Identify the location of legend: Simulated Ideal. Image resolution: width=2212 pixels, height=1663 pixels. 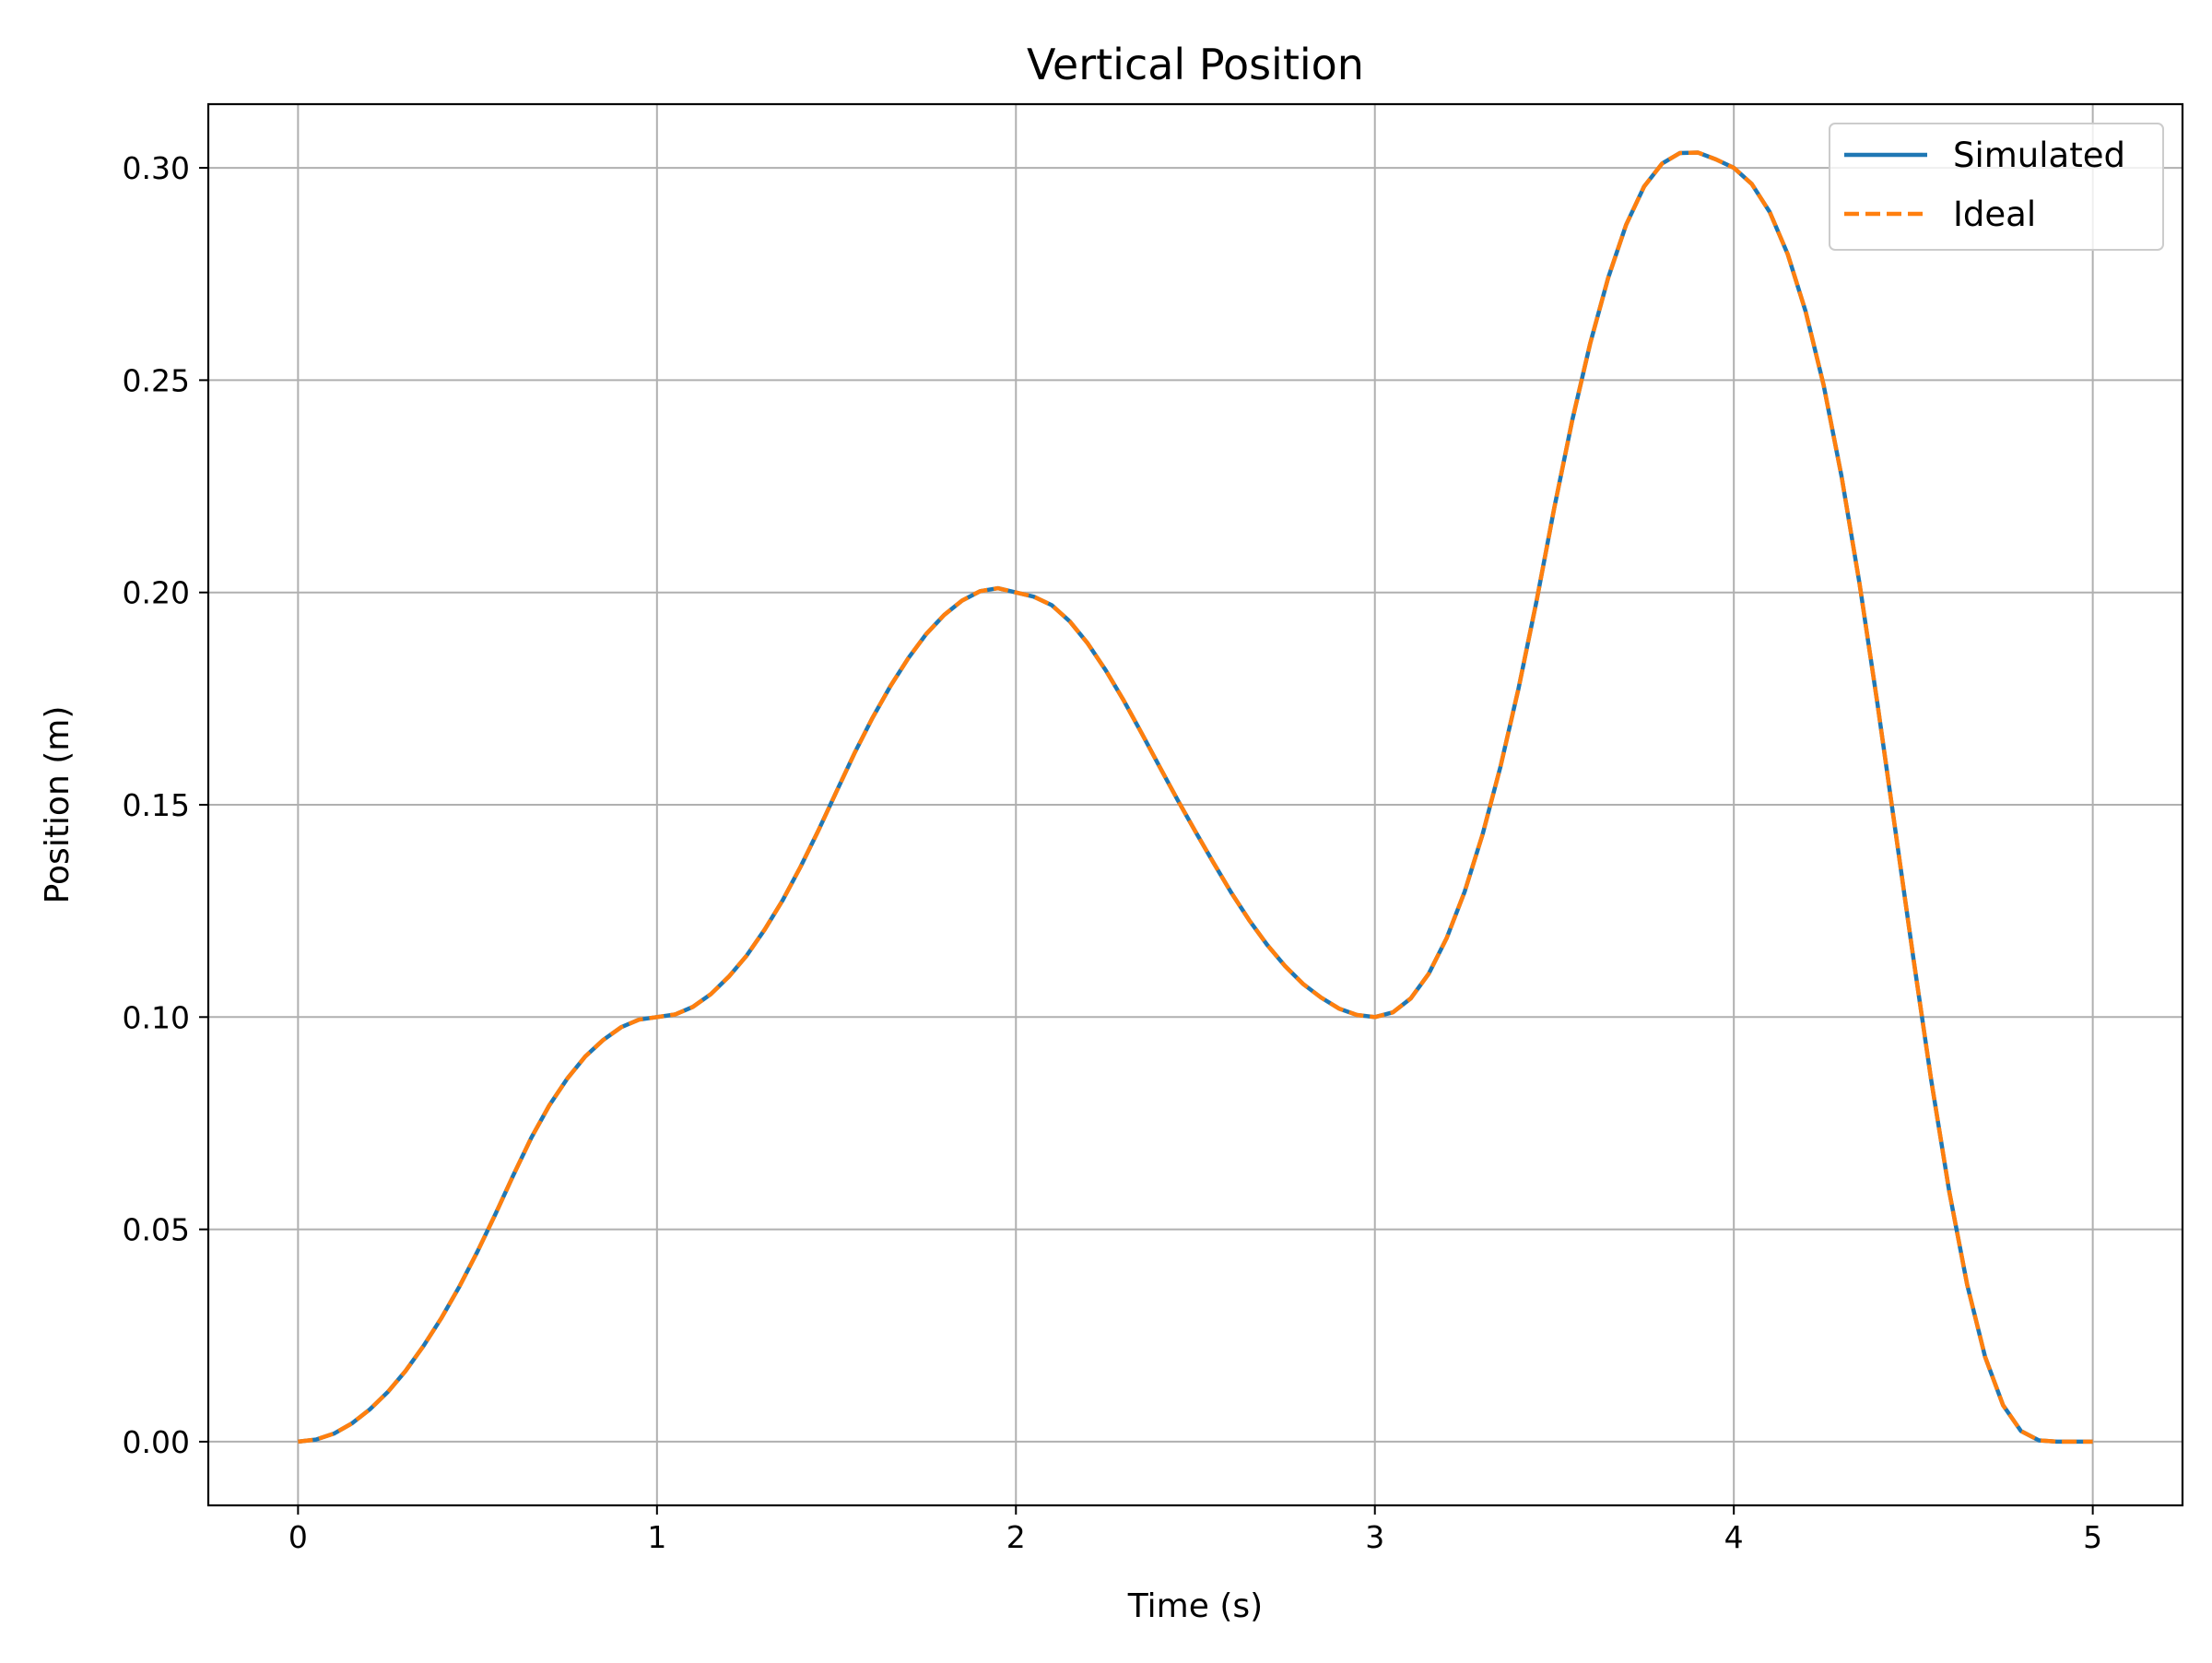
(1996, 187).